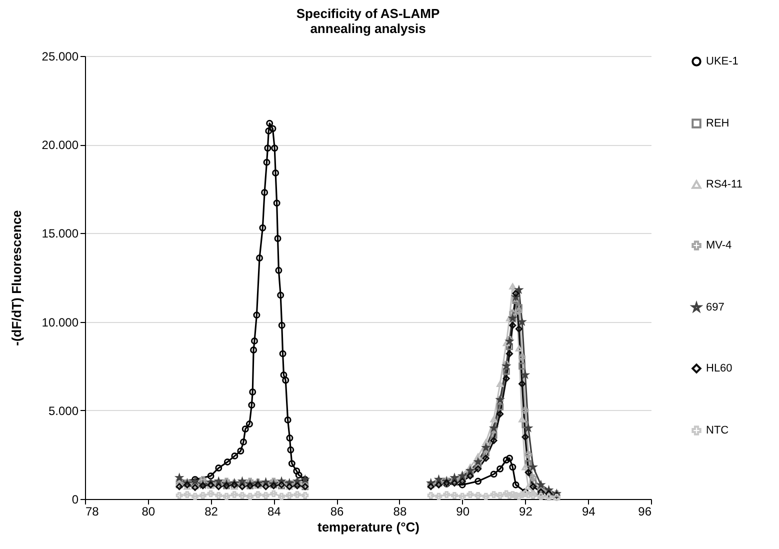 Image resolution: width=779 pixels, height=549 pixels. I want to click on legend-label: MV-4, so click(719, 246).